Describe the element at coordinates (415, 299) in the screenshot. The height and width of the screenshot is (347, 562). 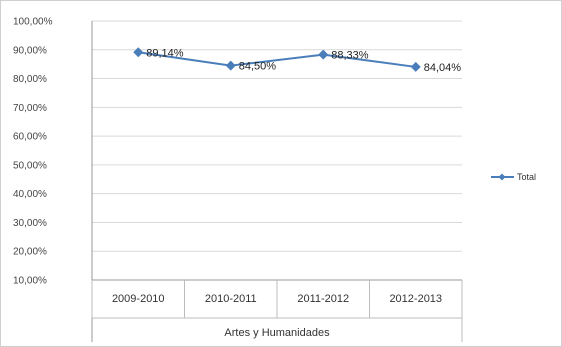
I see `x-tick-label: 2012-2013` at that location.